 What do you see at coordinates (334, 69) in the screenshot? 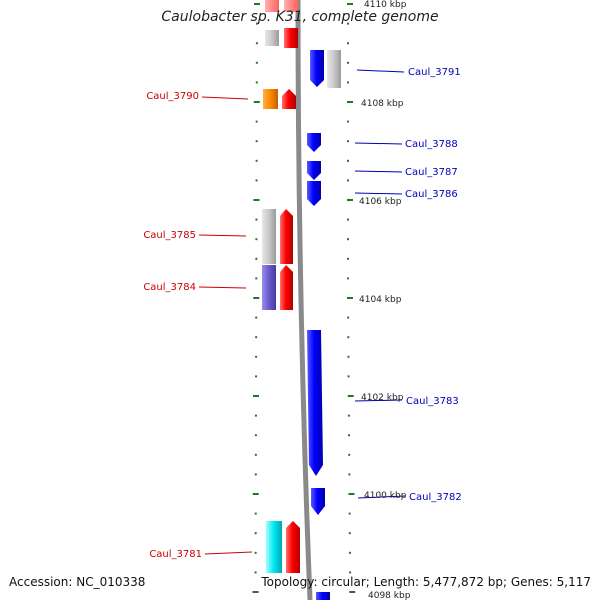
I see `feature-caul-3791-gray` at bounding box center [334, 69].